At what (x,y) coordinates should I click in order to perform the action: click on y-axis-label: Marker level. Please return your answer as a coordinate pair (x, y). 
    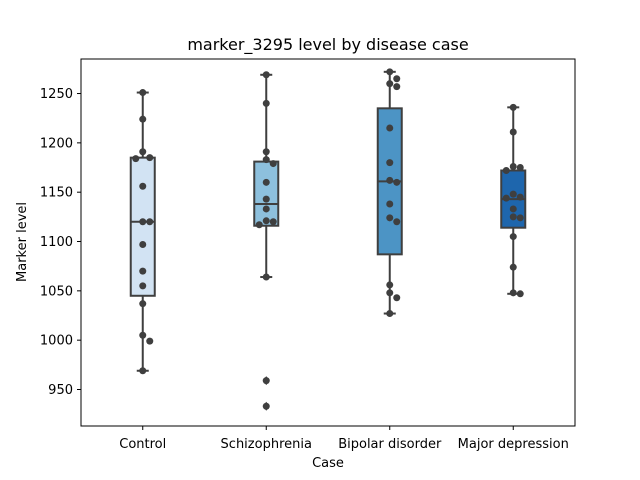
    Looking at the image, I should click on (22, 242).